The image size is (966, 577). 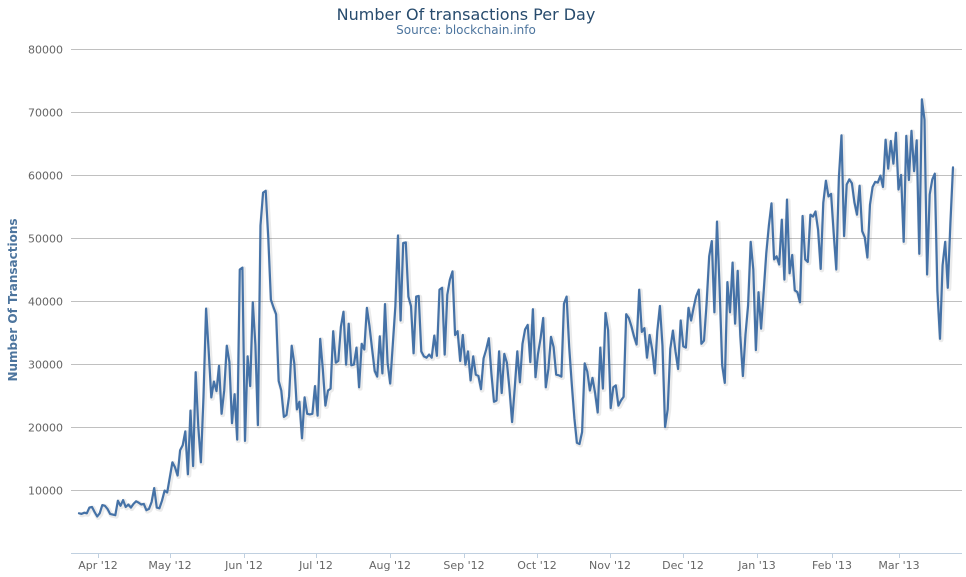 What do you see at coordinates (45, 239) in the screenshot?
I see `y-tick-label: 50000` at bounding box center [45, 239].